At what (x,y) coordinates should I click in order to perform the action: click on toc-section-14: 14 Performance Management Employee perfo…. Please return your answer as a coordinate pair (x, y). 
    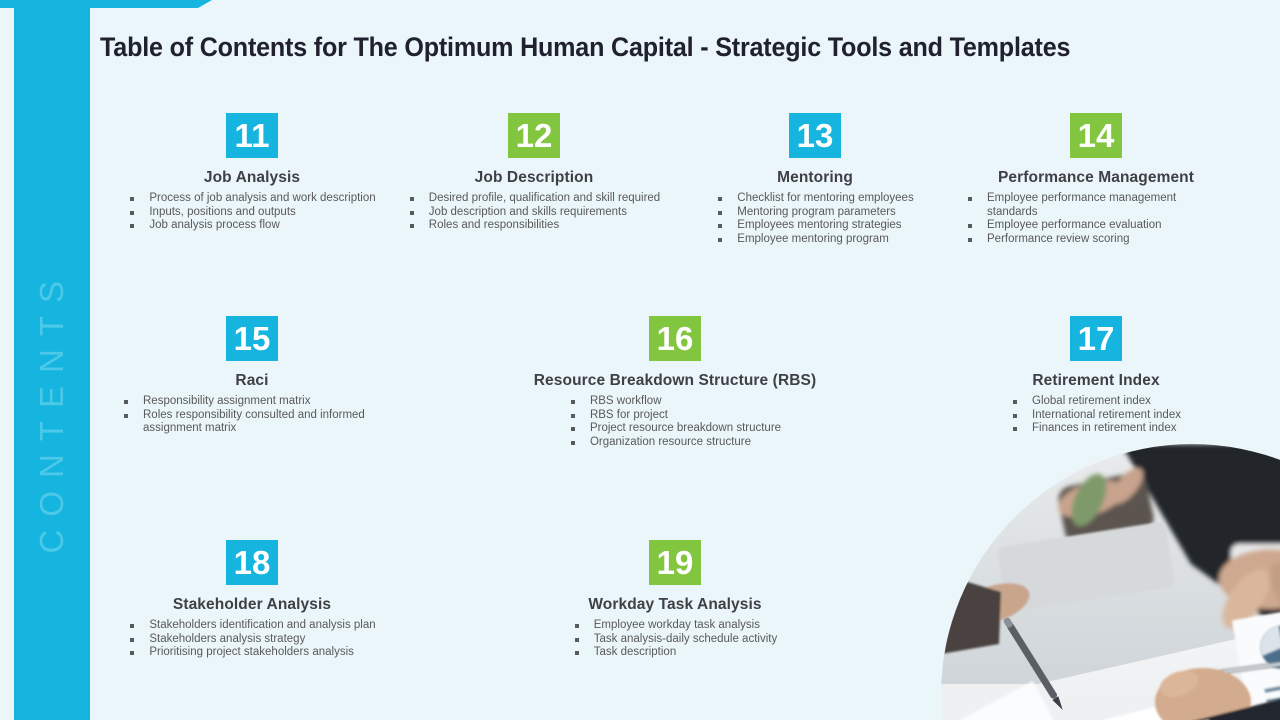
    Looking at the image, I should click on (1096, 180).